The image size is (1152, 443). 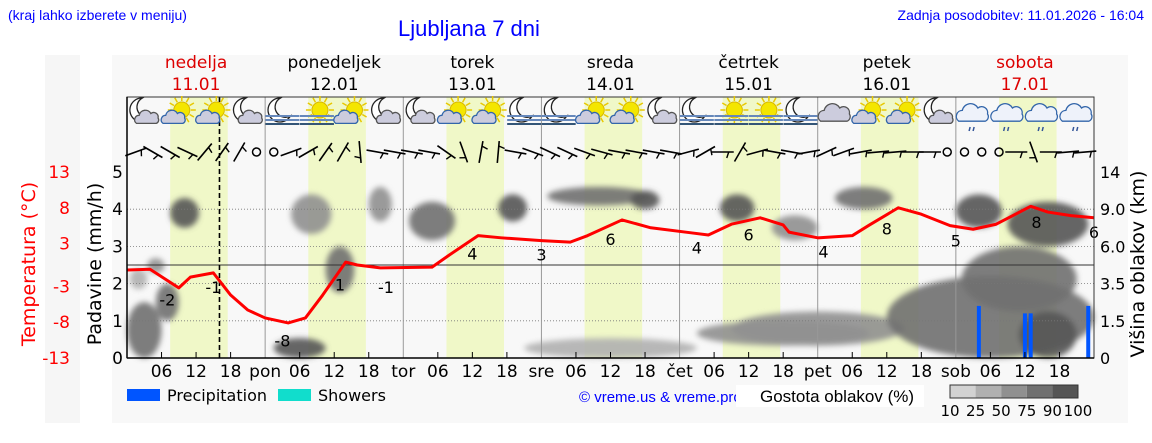 I want to click on wind-calm-icon, so click(x=982, y=152).